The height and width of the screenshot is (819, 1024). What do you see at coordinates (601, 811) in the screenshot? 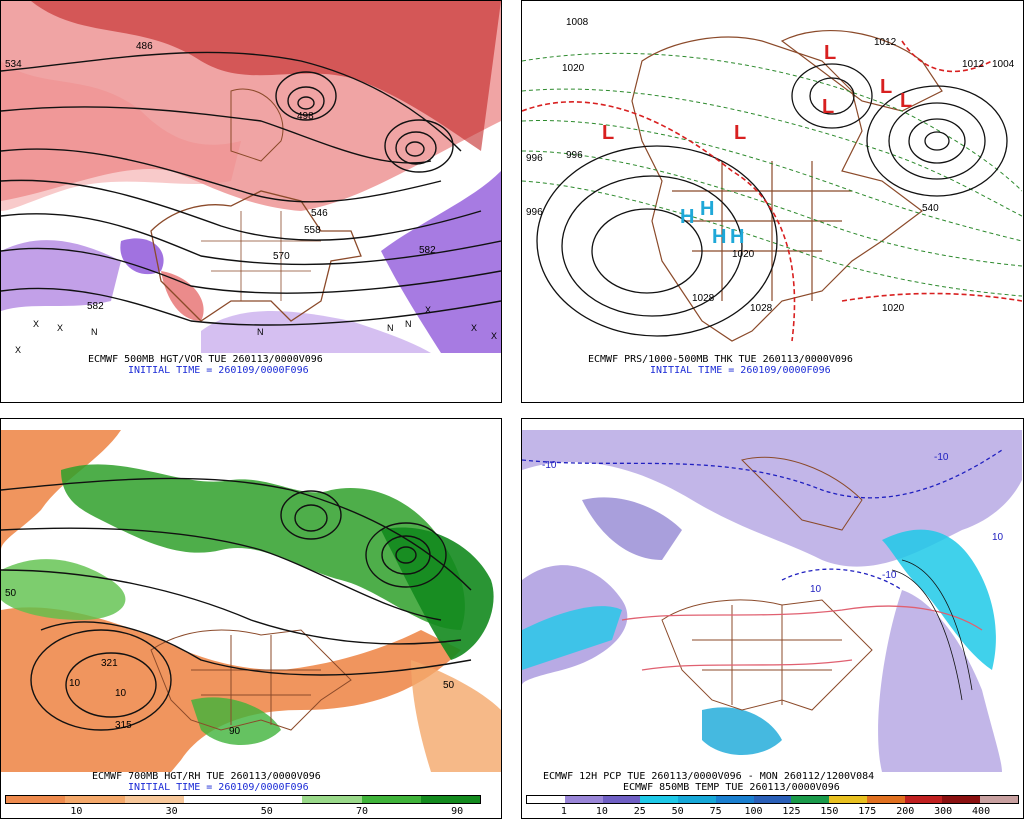
I see `colorbar-precip-label: 10` at bounding box center [601, 811].